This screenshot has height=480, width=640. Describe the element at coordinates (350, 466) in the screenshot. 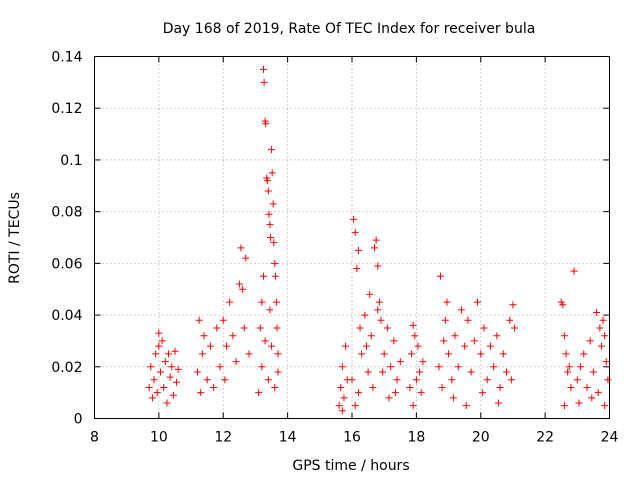

I see `x-axis-label: GPS time / hours` at that location.